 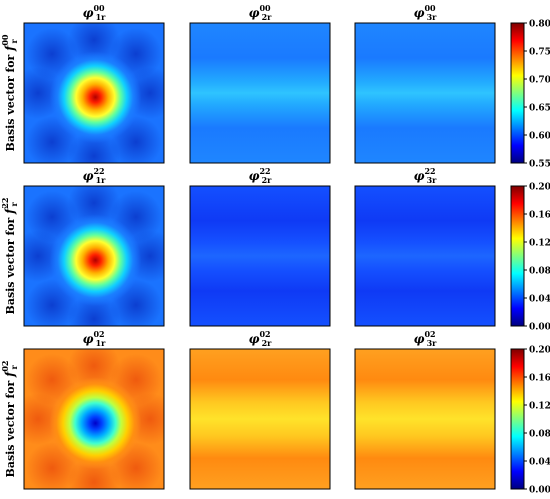 What do you see at coordinates (426, 175) in the screenshot?
I see `panel-title-r2c3: φ22 3r` at bounding box center [426, 175].